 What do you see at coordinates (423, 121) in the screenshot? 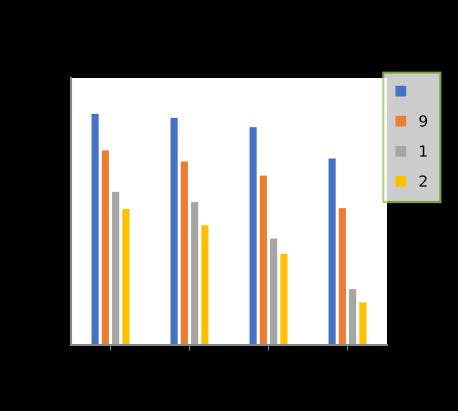
I see `legend-label: 9` at bounding box center [423, 121].